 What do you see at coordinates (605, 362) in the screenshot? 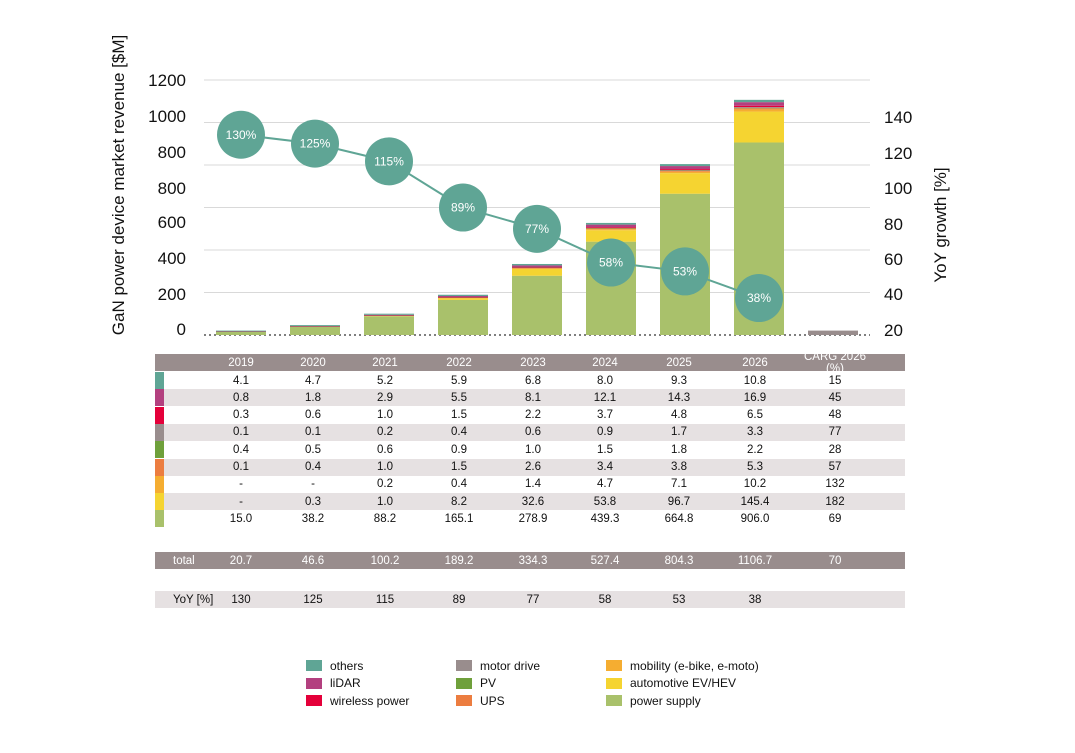
I see `table-cell: 2024` at bounding box center [605, 362].